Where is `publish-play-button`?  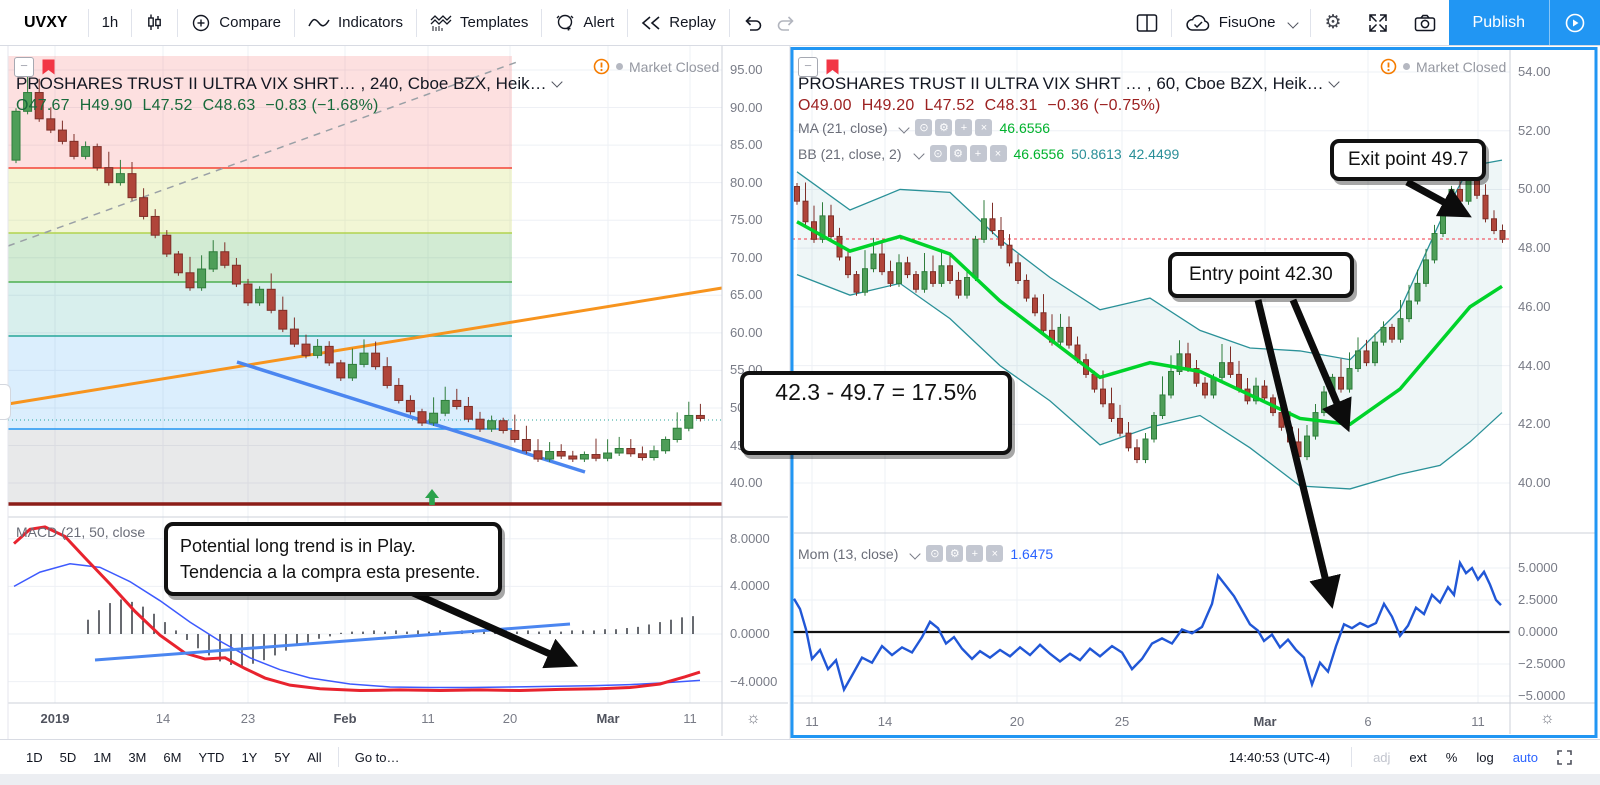 publish-play-button is located at coordinates (1574, 22).